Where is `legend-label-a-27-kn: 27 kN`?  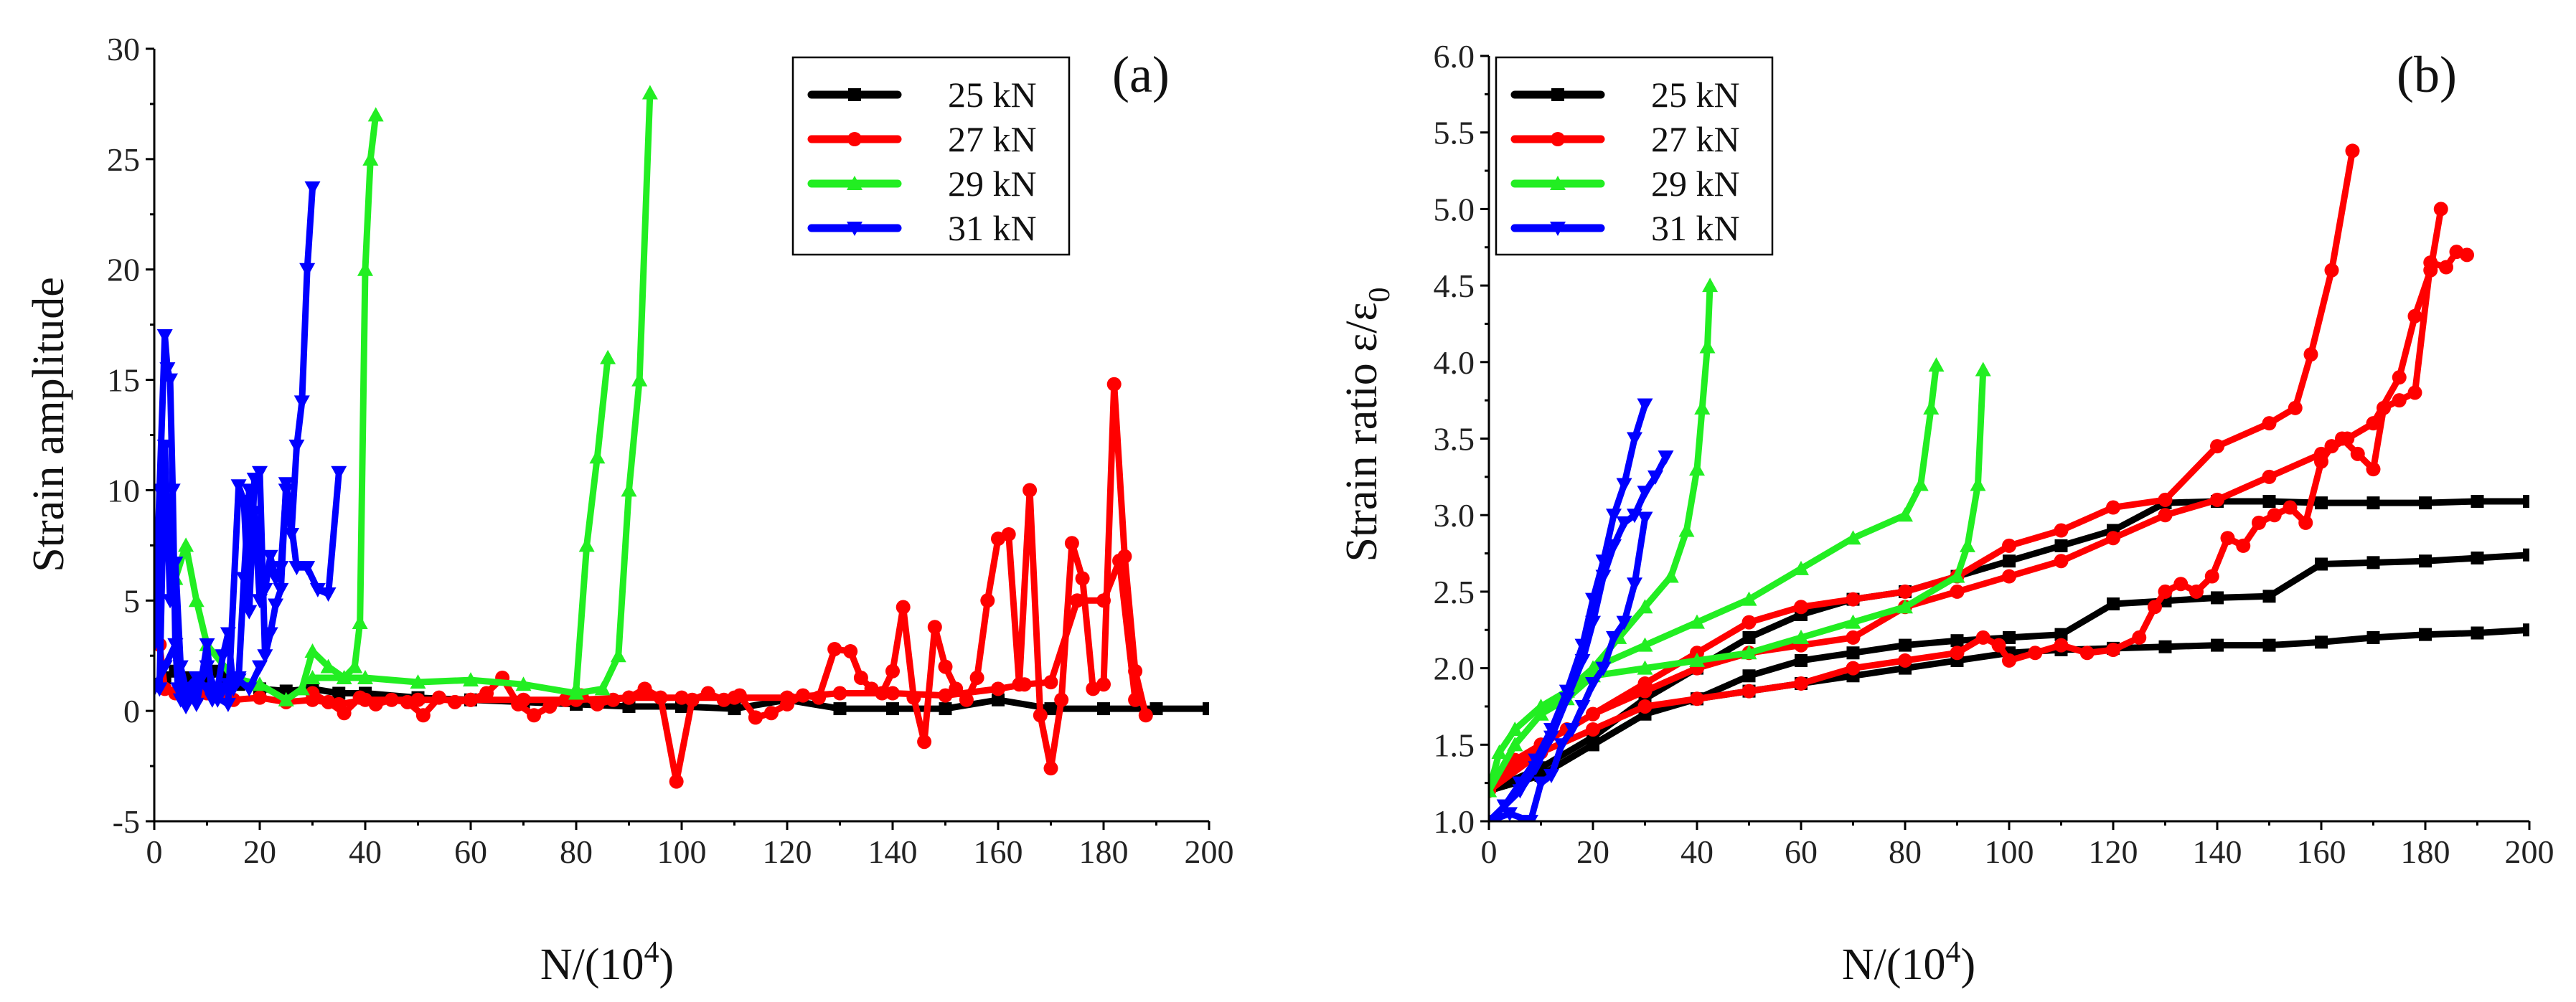 legend-label-a-27-kn: 27 kN is located at coordinates (992, 139).